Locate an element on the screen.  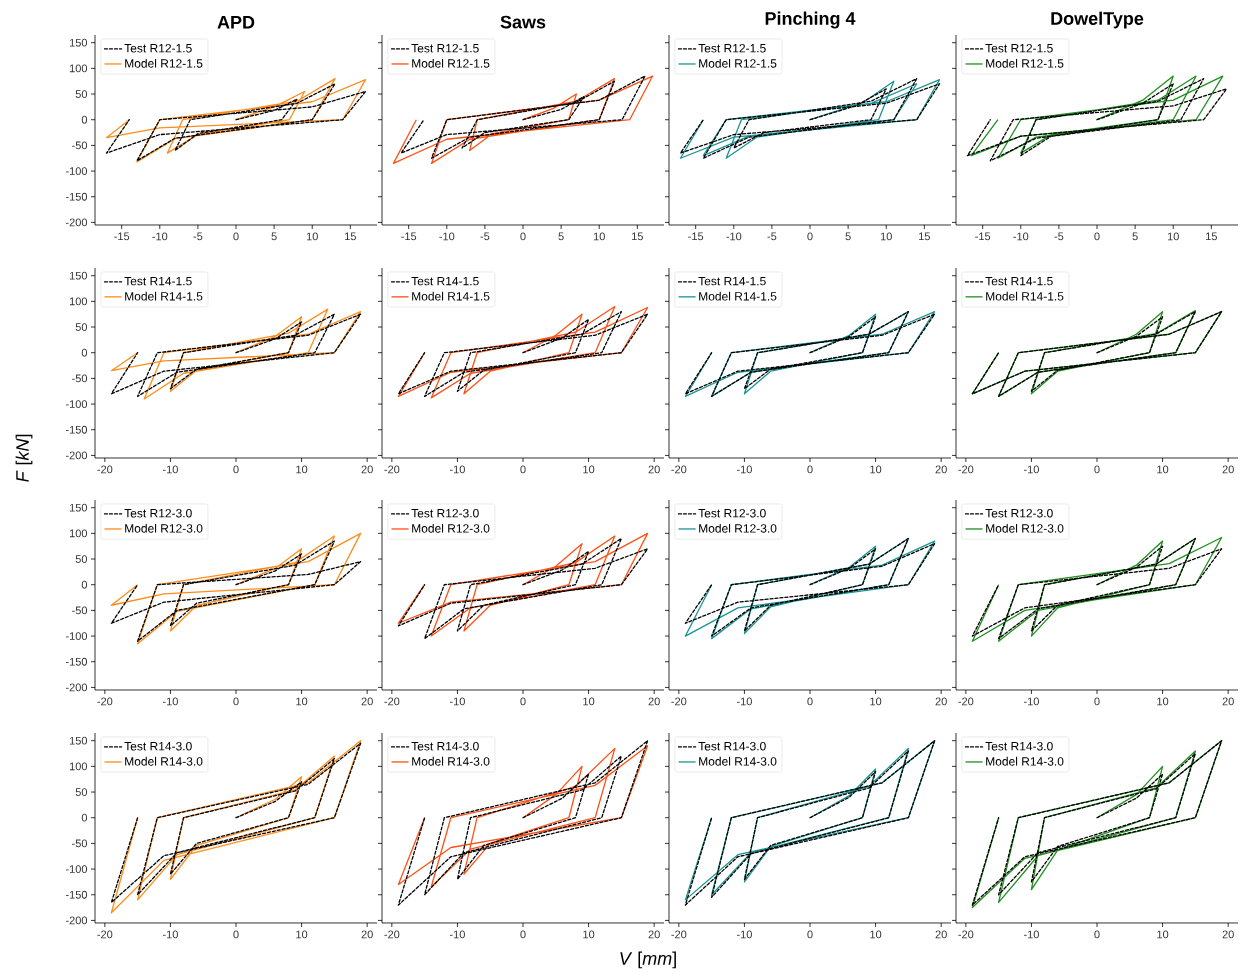
y-tick-label: 100 is located at coordinates (78, 533).